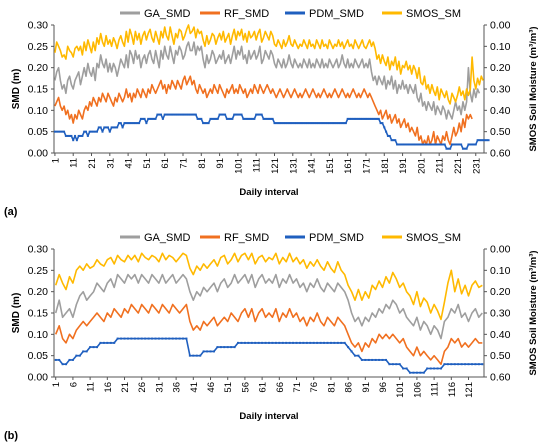 The height and width of the screenshot is (448, 550). Describe the element at coordinates (56, 384) in the screenshot. I see `x-tick-label: 1` at that location.